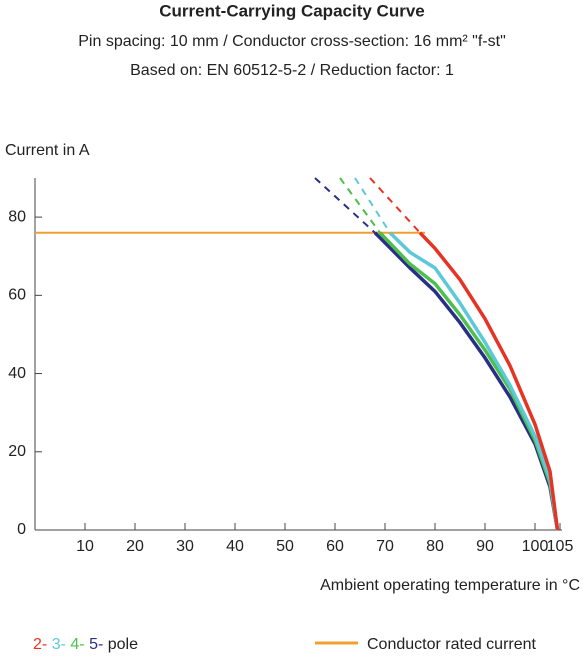 This screenshot has height=657, width=585. I want to click on chart-title: Current-Carrying Capacity Curve, so click(291, 10).